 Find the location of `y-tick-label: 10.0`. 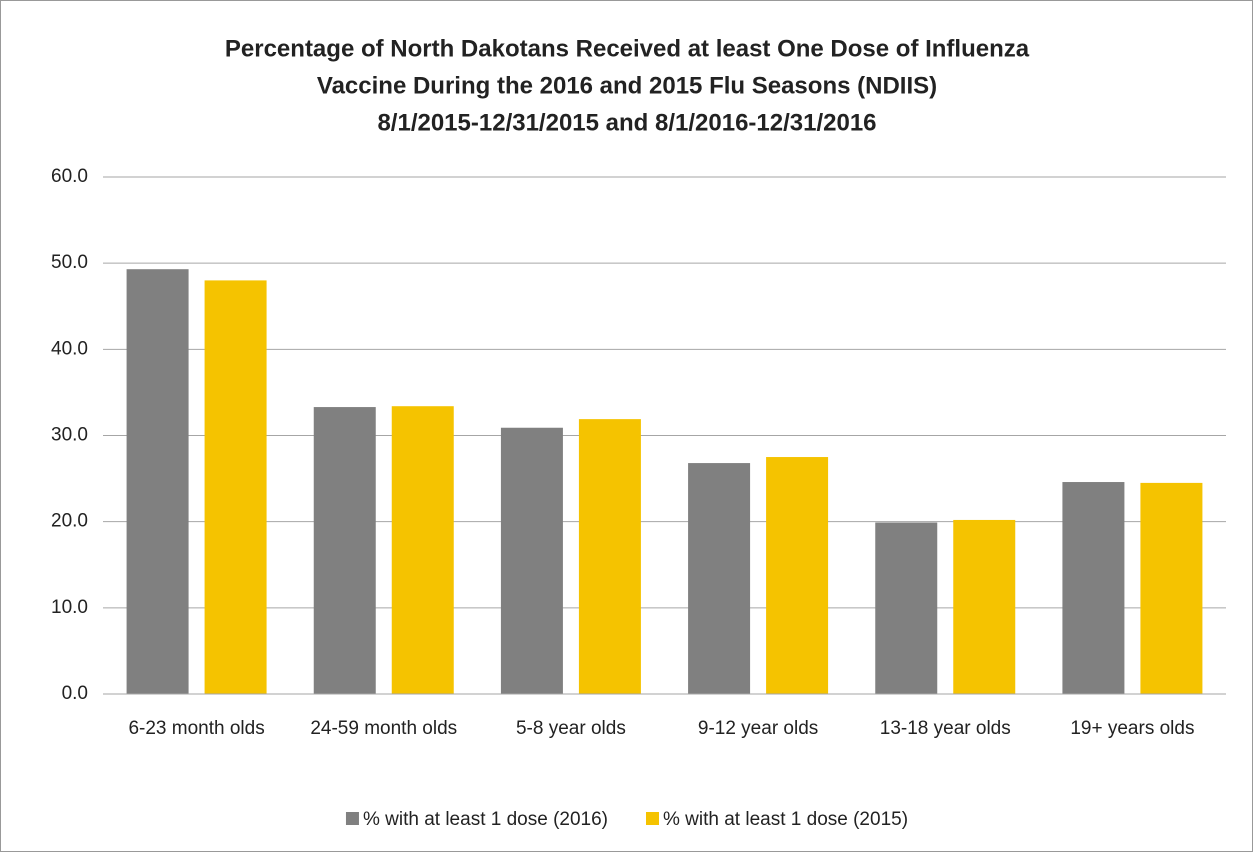

y-tick-label: 10.0 is located at coordinates (69, 607).